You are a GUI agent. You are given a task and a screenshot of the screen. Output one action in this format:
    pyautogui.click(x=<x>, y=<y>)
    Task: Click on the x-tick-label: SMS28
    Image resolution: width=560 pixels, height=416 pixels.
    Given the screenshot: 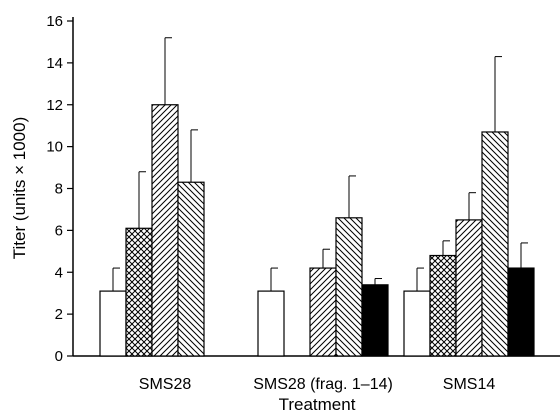 What is the action you would take?
    pyautogui.click(x=165, y=384)
    